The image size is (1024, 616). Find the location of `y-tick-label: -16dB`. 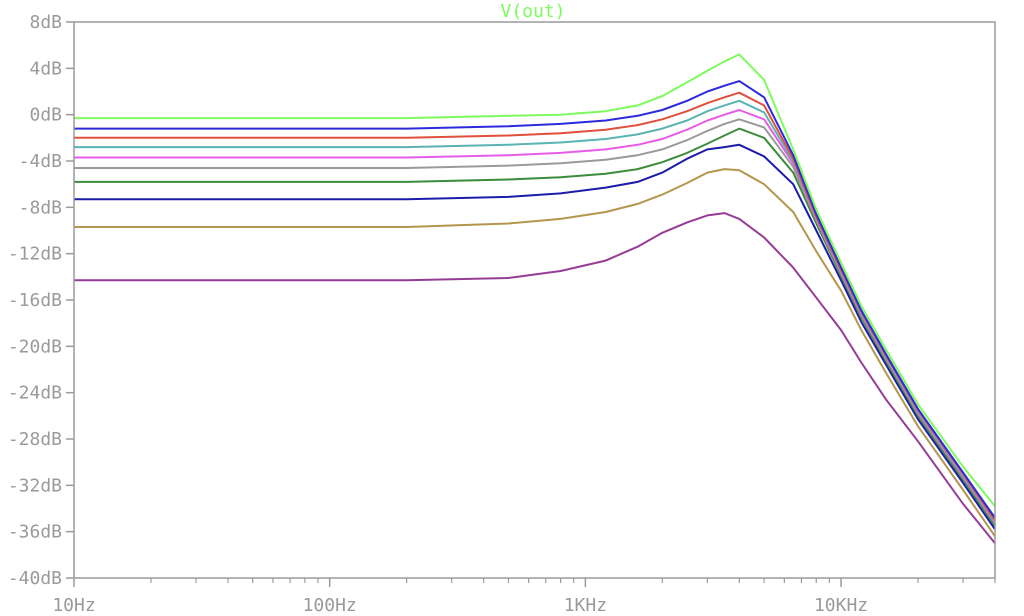

y-tick-label: -16dB is located at coordinates (35, 300).